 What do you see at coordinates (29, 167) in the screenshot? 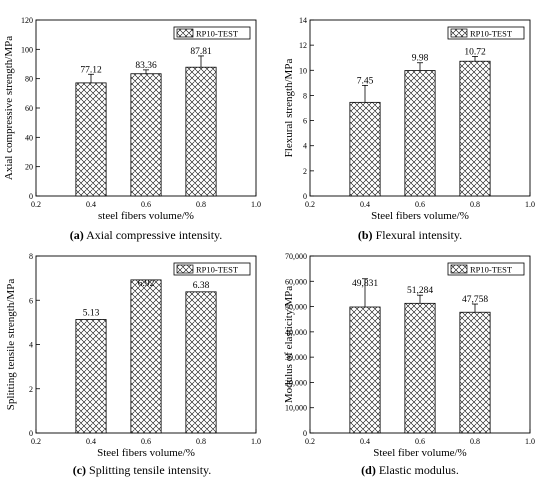
I see `y-tick-label: 20` at bounding box center [29, 167].